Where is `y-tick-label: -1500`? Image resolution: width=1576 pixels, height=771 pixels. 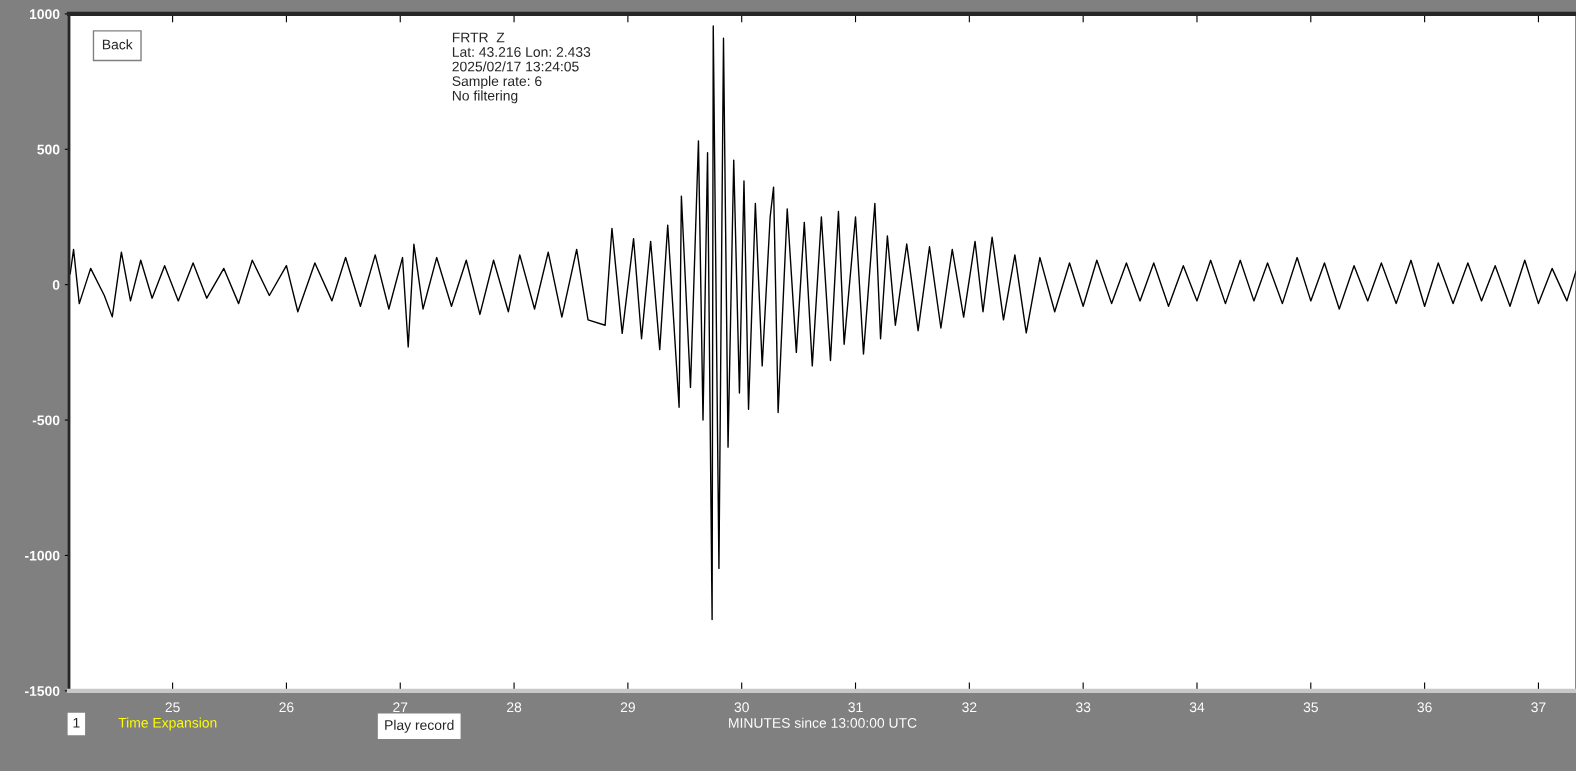
y-tick-label: -1500 is located at coordinates (42, 691).